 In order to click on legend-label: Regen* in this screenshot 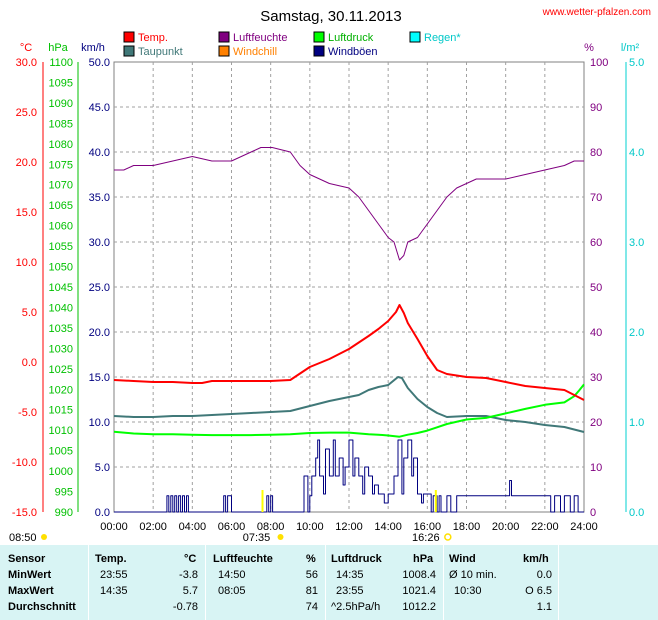, I will do `click(442, 38)`.